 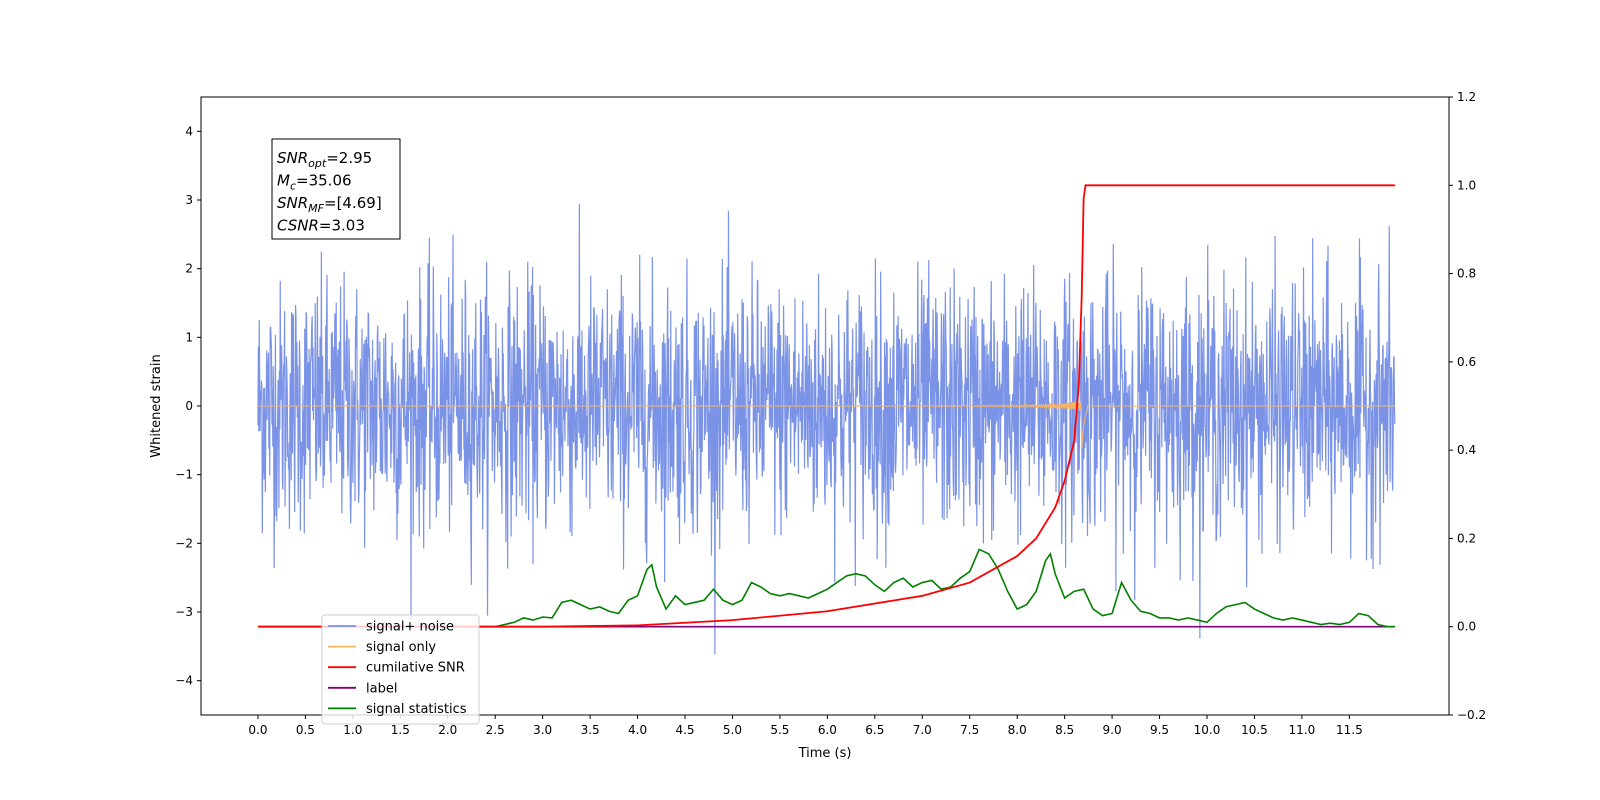 What do you see at coordinates (321, 226) in the screenshot?
I see `annotation-line: CSNR=3.03` at bounding box center [321, 226].